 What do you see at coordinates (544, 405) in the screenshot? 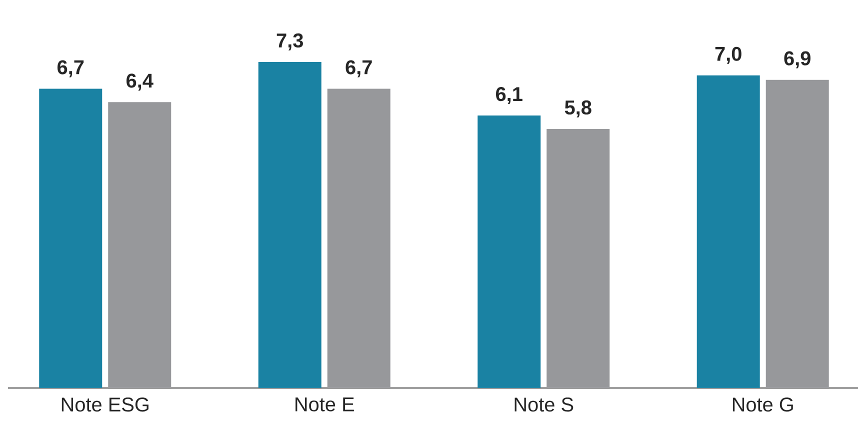
I see `x-tick-label: Note S` at bounding box center [544, 405].